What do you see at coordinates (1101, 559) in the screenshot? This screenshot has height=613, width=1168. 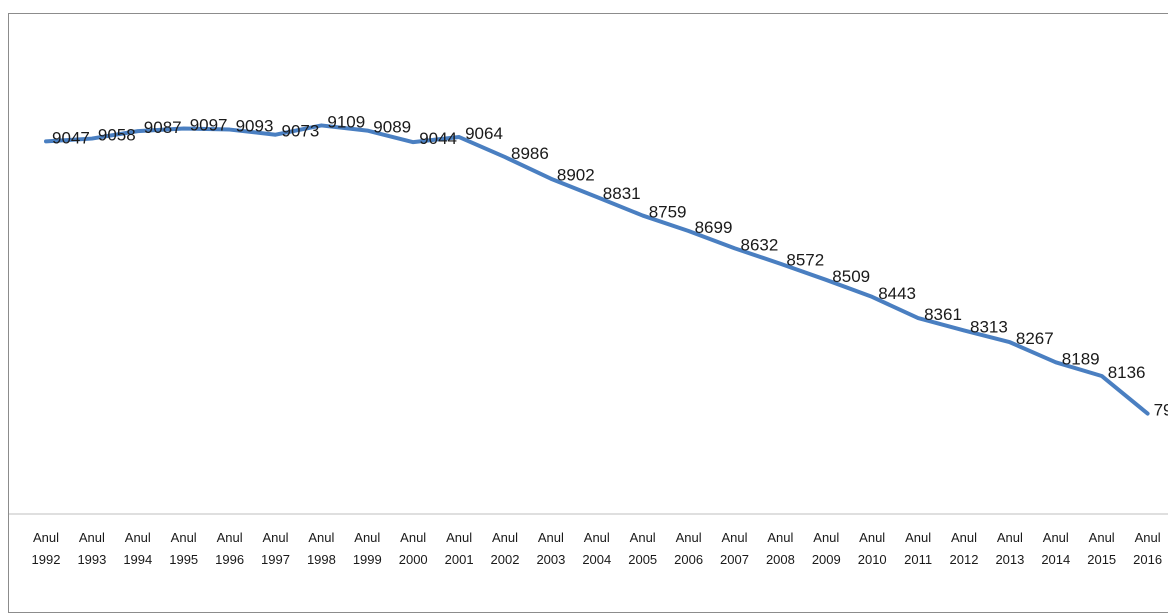 I see `x-tick-label-line: 2015` at bounding box center [1101, 559].